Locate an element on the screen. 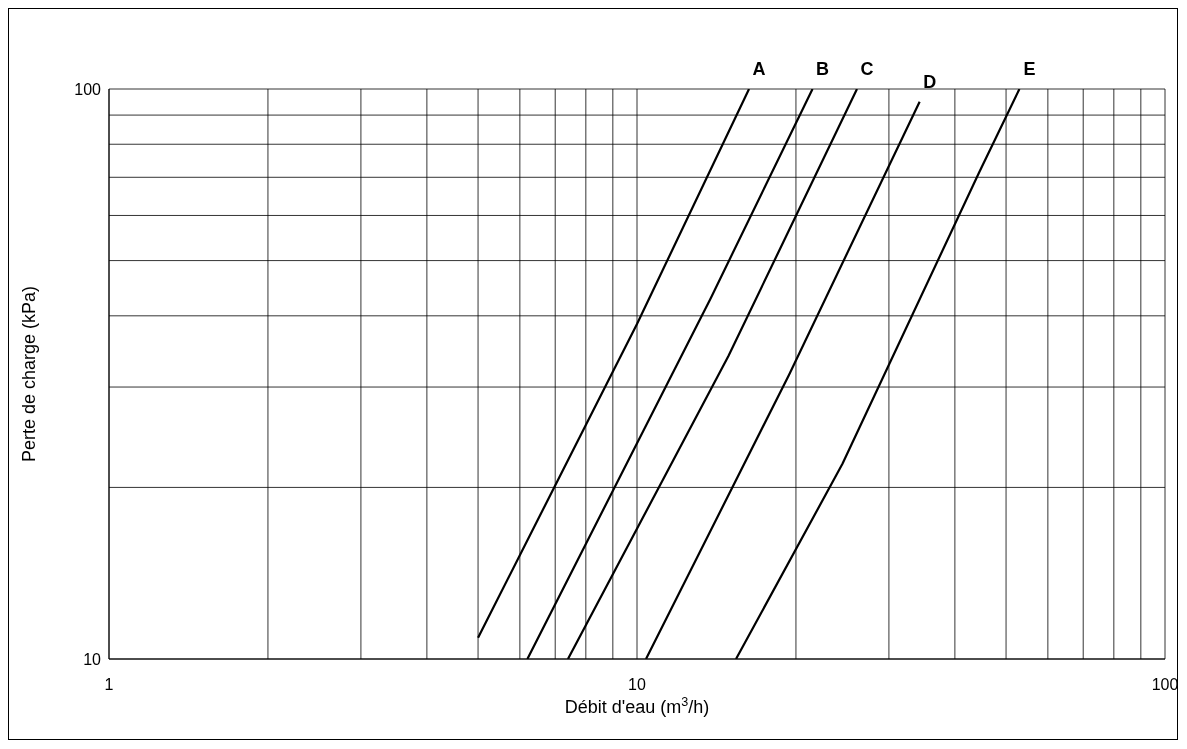  series-label: B is located at coordinates (823, 69).